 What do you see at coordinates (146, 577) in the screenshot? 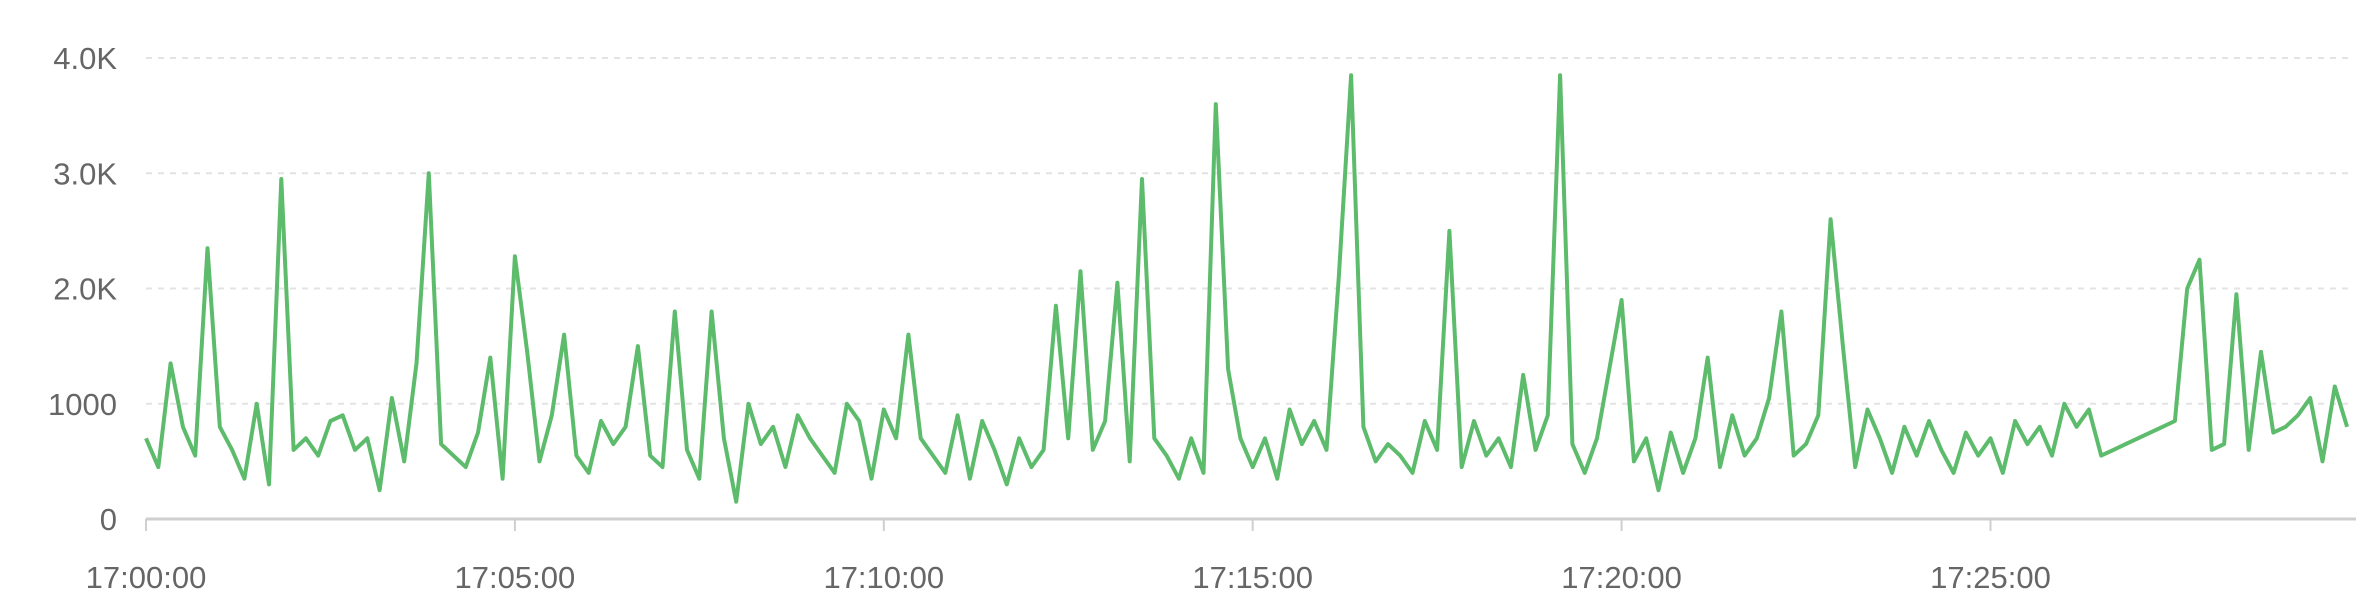
I see `x-tick-label: 17:00:00` at bounding box center [146, 577].